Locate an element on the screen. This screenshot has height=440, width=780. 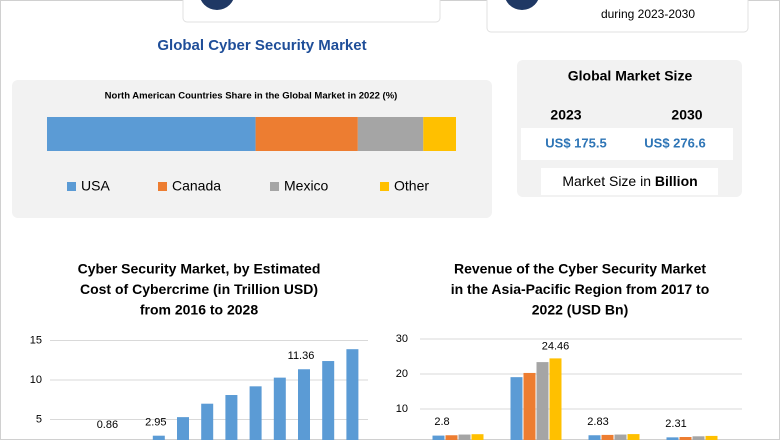
data-label: 2.8 is located at coordinates (441, 422).